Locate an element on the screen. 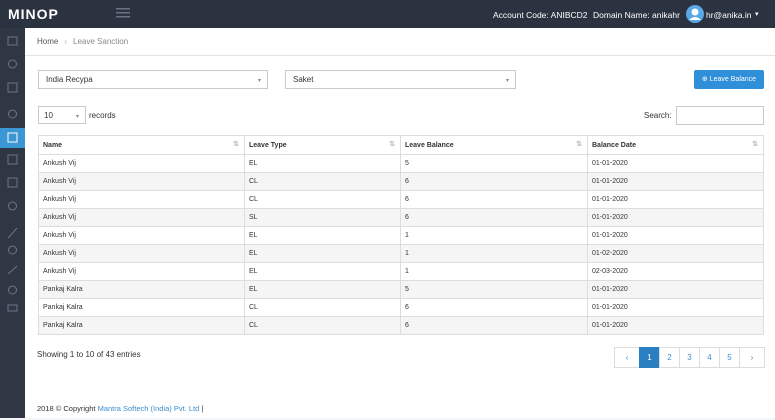 Image resolution: width=775 pixels, height=420 pixels. breadcrumb-item: Leave Sanction is located at coordinates (101, 41).